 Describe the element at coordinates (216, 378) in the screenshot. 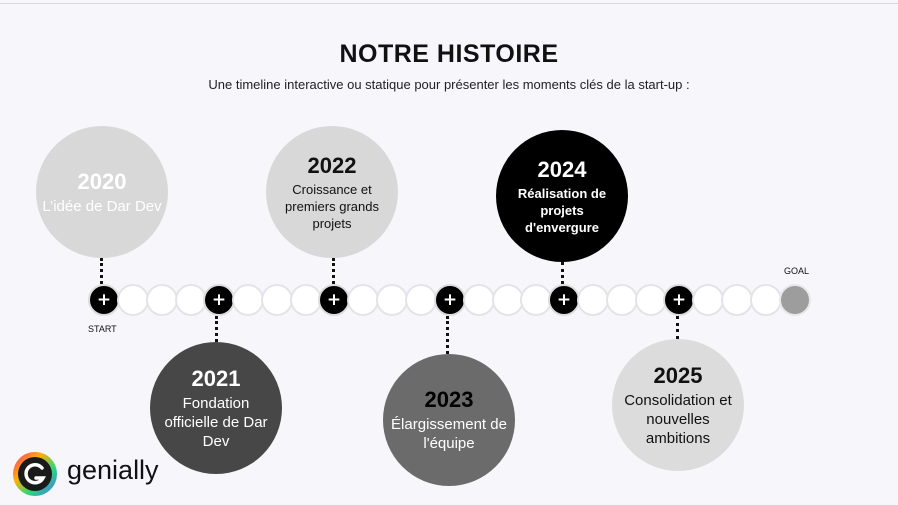

I see `event-year: 2021` at that location.